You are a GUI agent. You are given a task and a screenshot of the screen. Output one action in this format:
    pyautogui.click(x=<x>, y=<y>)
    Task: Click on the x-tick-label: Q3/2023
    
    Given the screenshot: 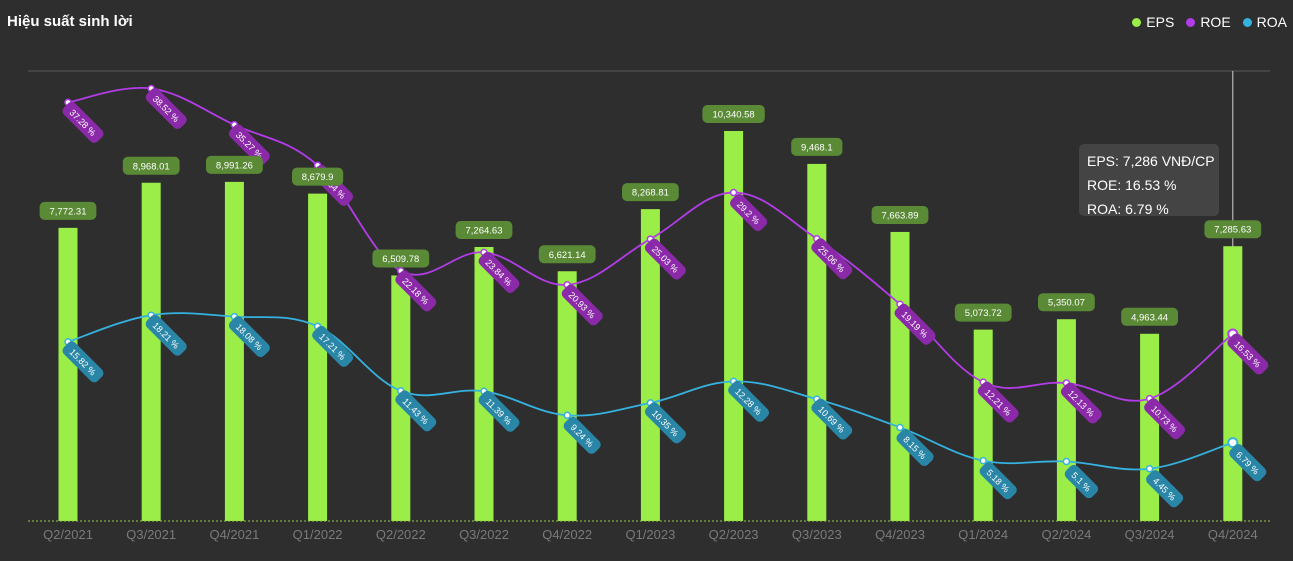 What is the action you would take?
    pyautogui.click(x=817, y=534)
    